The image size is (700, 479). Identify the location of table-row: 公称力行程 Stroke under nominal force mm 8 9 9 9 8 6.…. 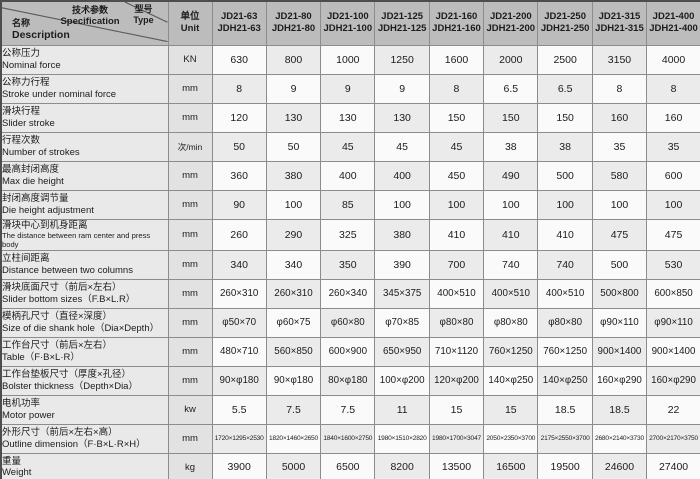
(350, 88).